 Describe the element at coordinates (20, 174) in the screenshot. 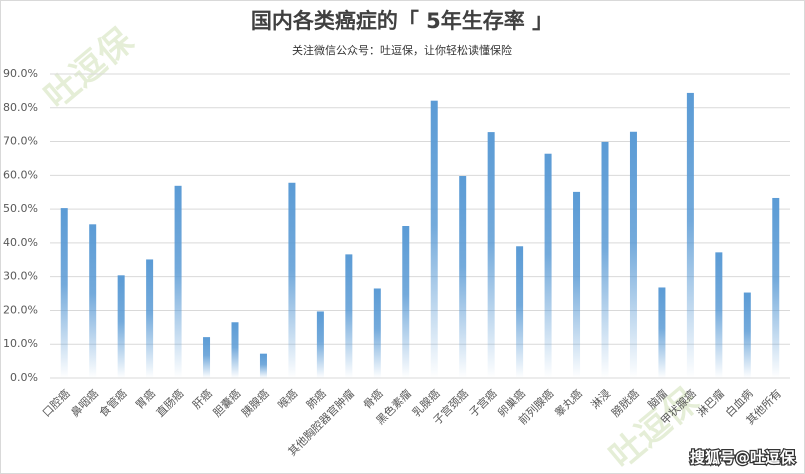

I see `y-tick-label: 60.0%` at that location.